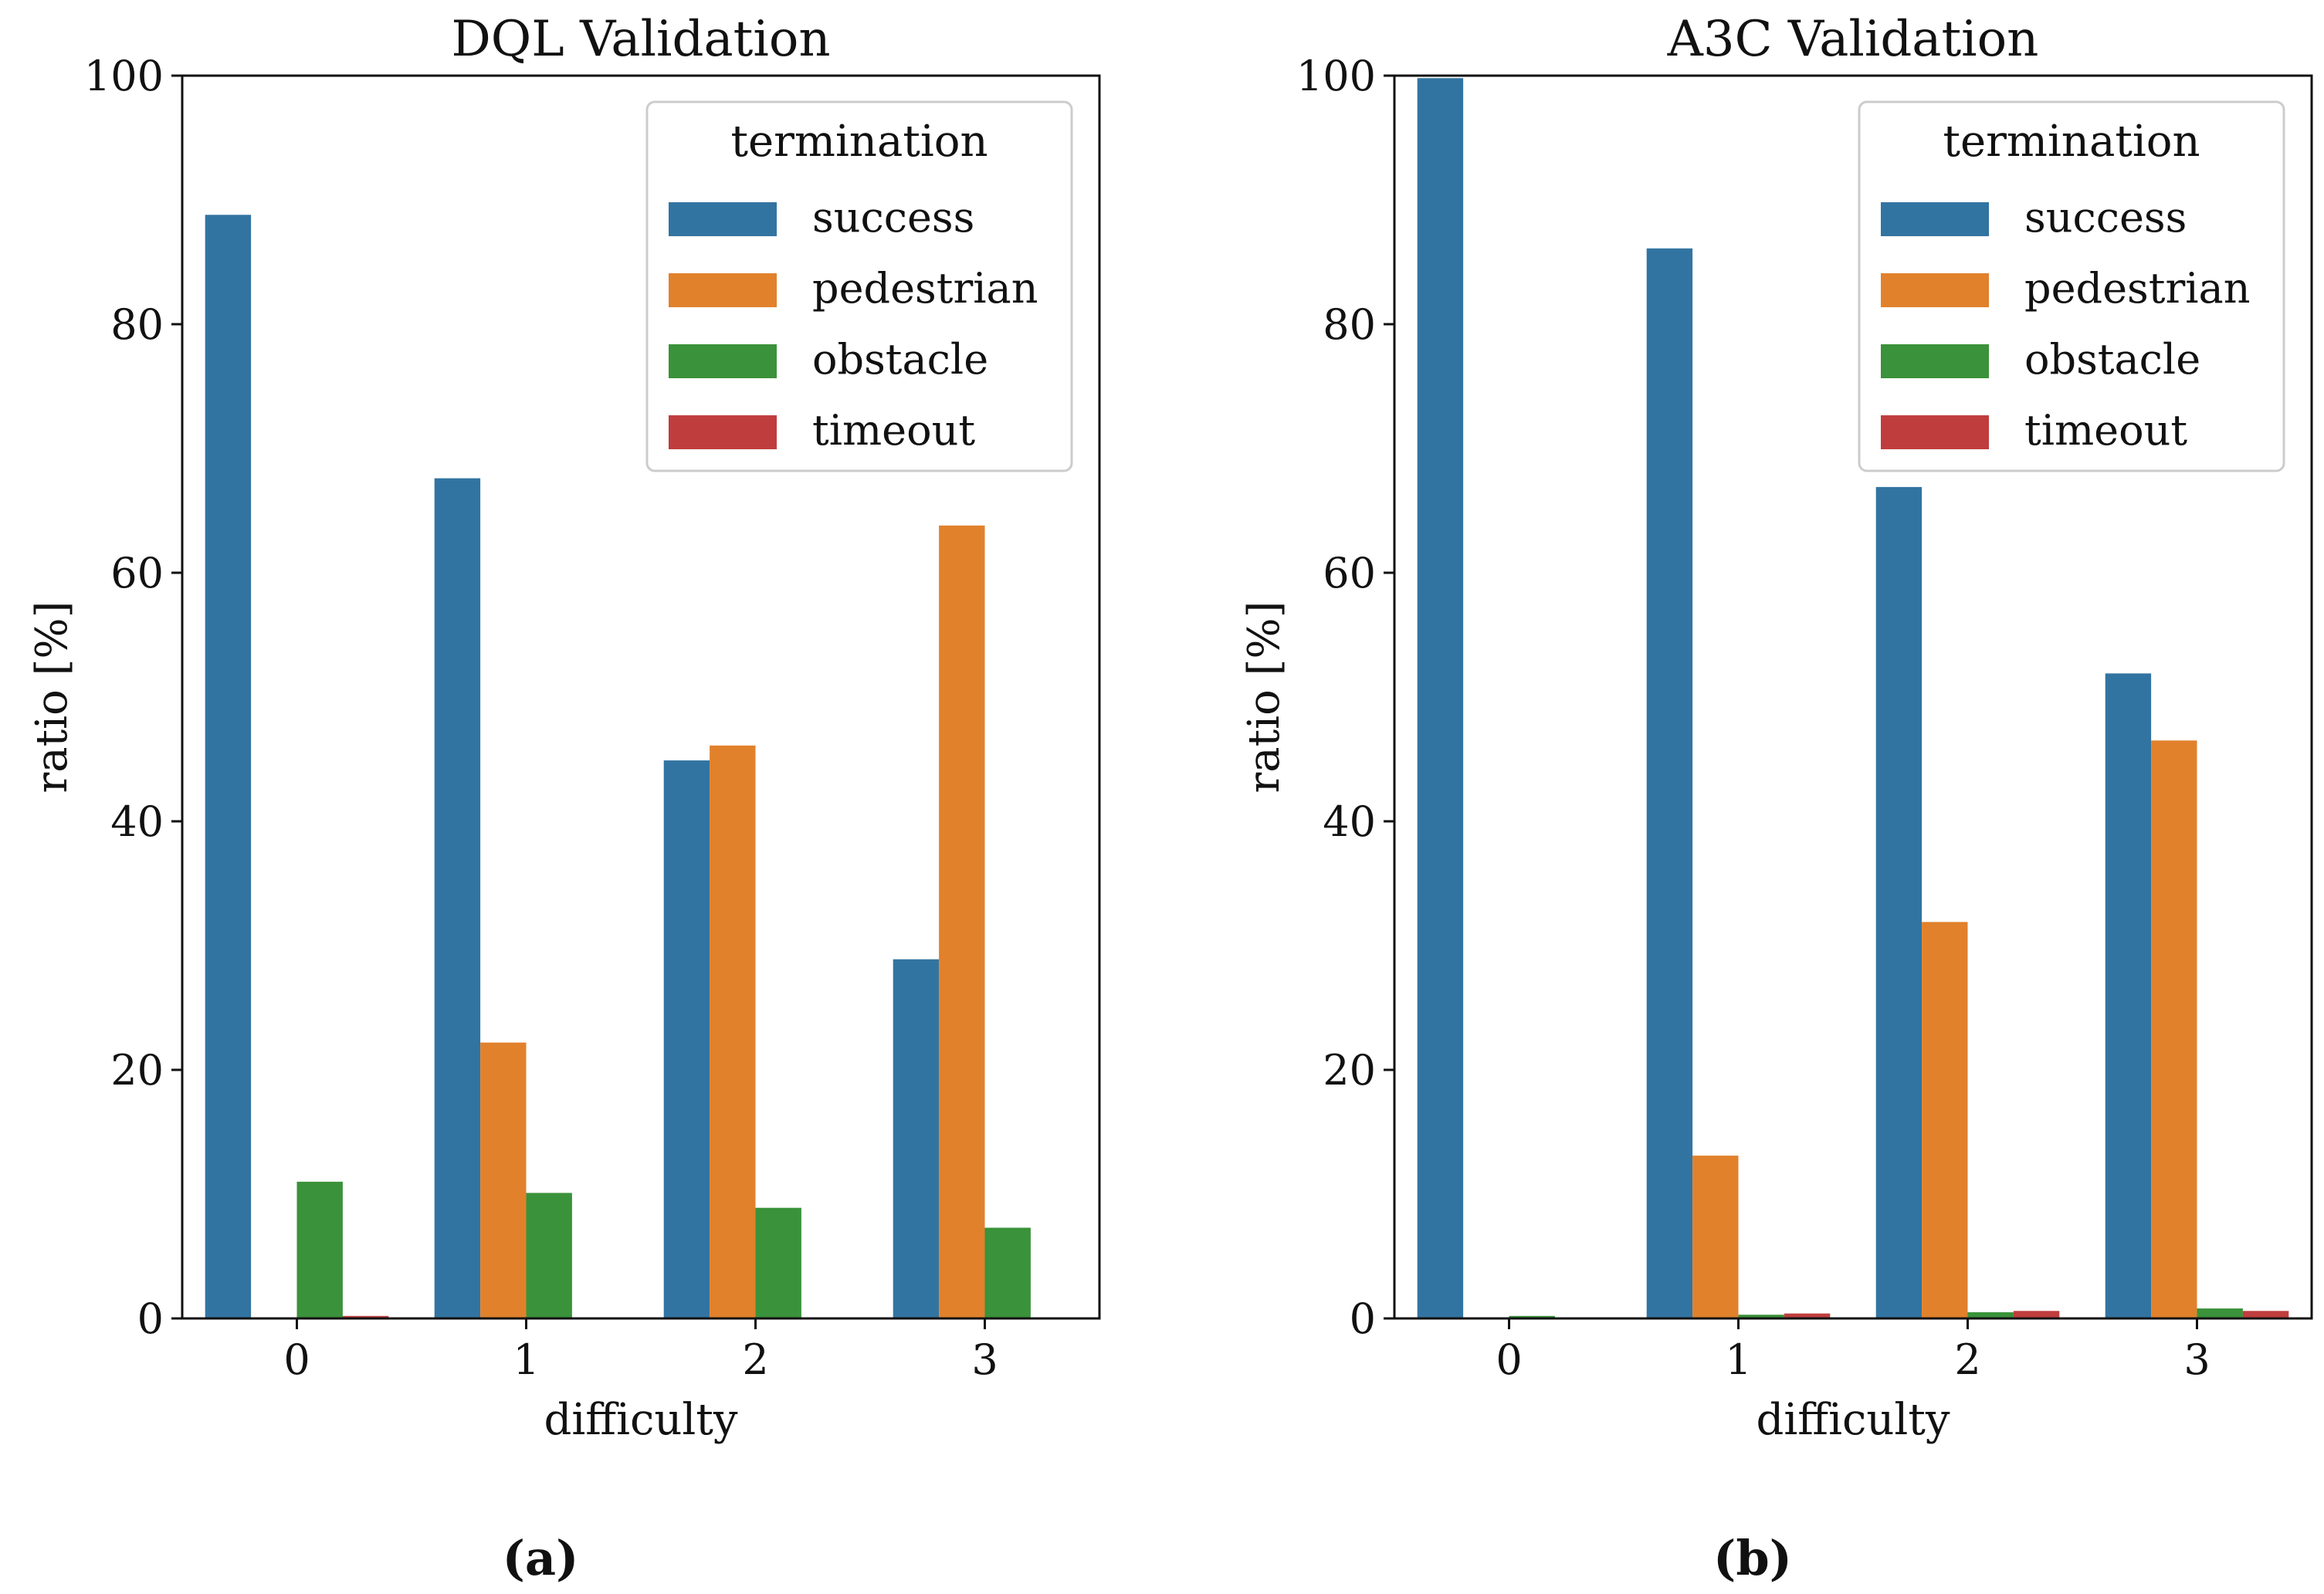 This screenshot has height=1594, width=2324. I want to click on chart1-legend-swatch-obstacle, so click(723, 361).